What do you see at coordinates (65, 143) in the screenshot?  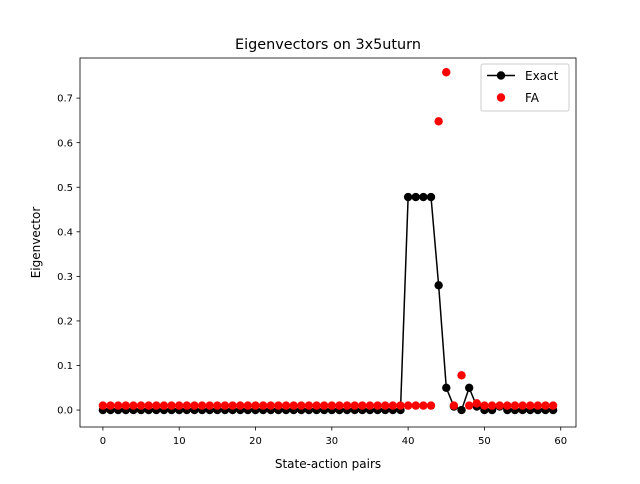 I see `y-tick-label: 0.6` at bounding box center [65, 143].